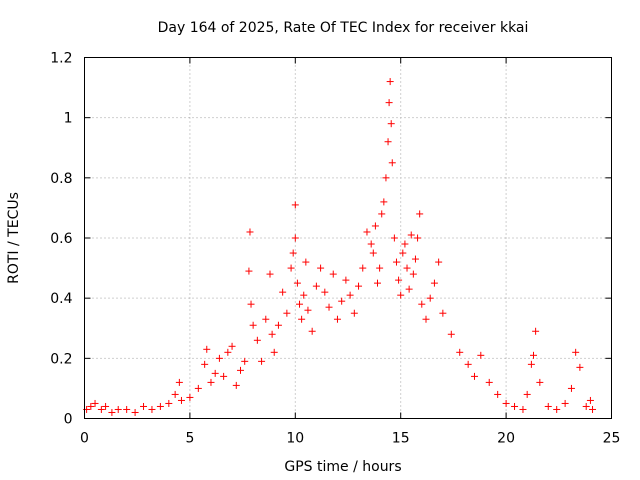 This screenshot has width=640, height=480. What do you see at coordinates (61, 299) in the screenshot?
I see `y-tick-label: 0.4` at bounding box center [61, 299].